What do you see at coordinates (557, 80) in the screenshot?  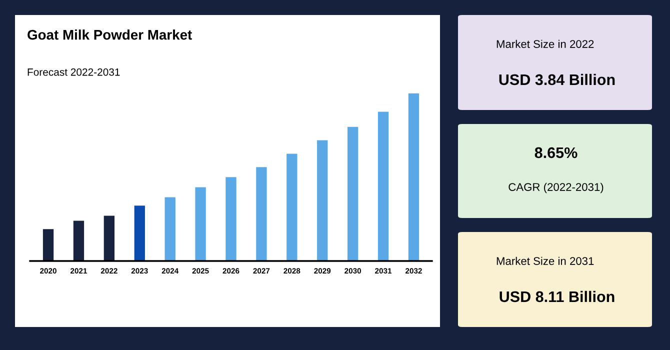 I see `text: USD 3.84 Billion` at bounding box center [557, 80].